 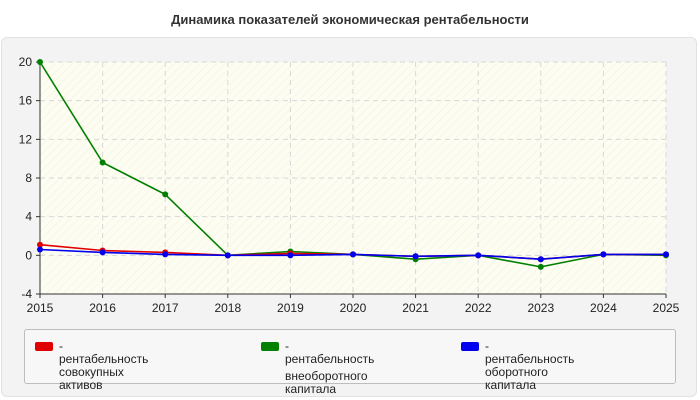 I want to click on x-tick-label: 2016, so click(x=102, y=308).